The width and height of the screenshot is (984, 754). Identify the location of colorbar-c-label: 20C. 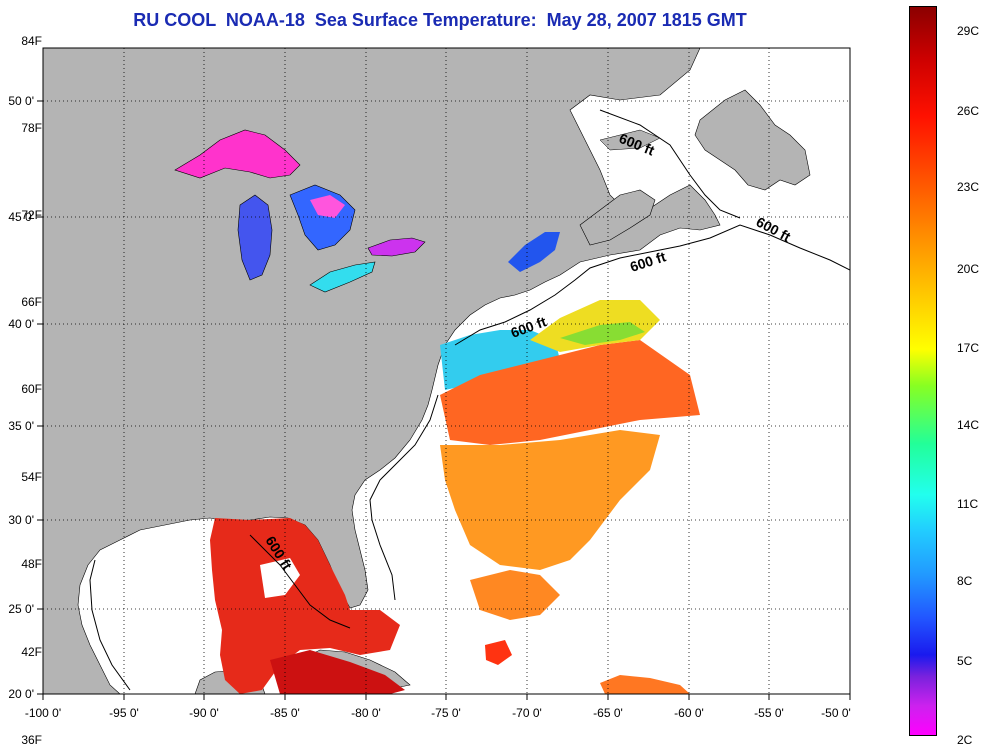
(968, 269).